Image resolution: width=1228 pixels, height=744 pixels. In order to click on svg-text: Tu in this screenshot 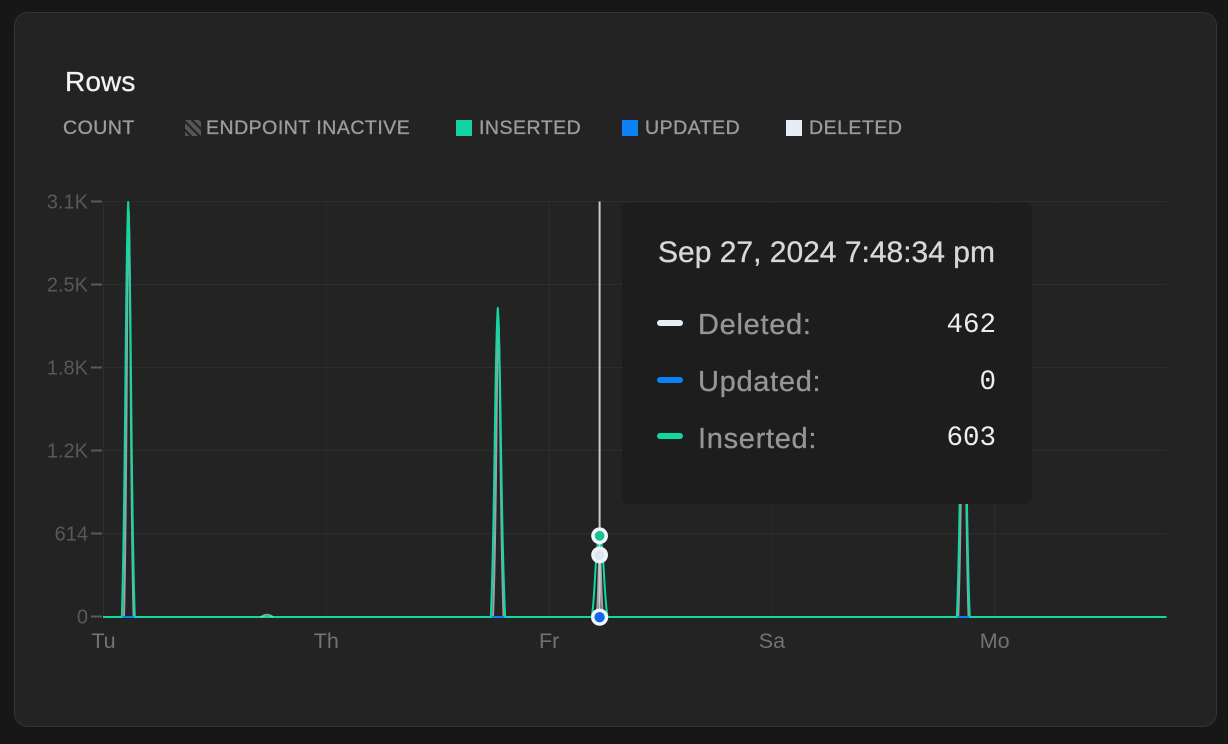, I will do `click(103, 641)`.